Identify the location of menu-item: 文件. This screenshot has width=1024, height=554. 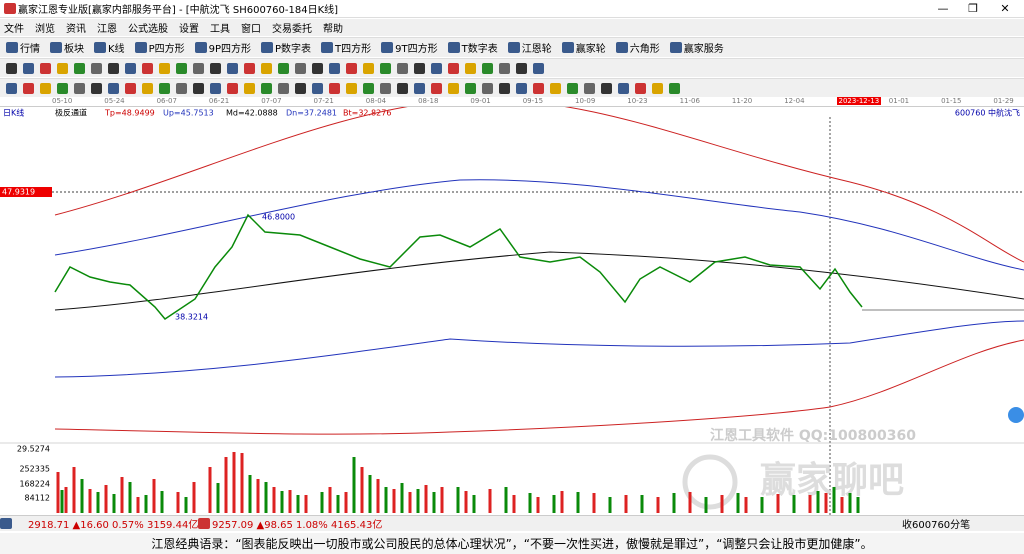
(14, 29).